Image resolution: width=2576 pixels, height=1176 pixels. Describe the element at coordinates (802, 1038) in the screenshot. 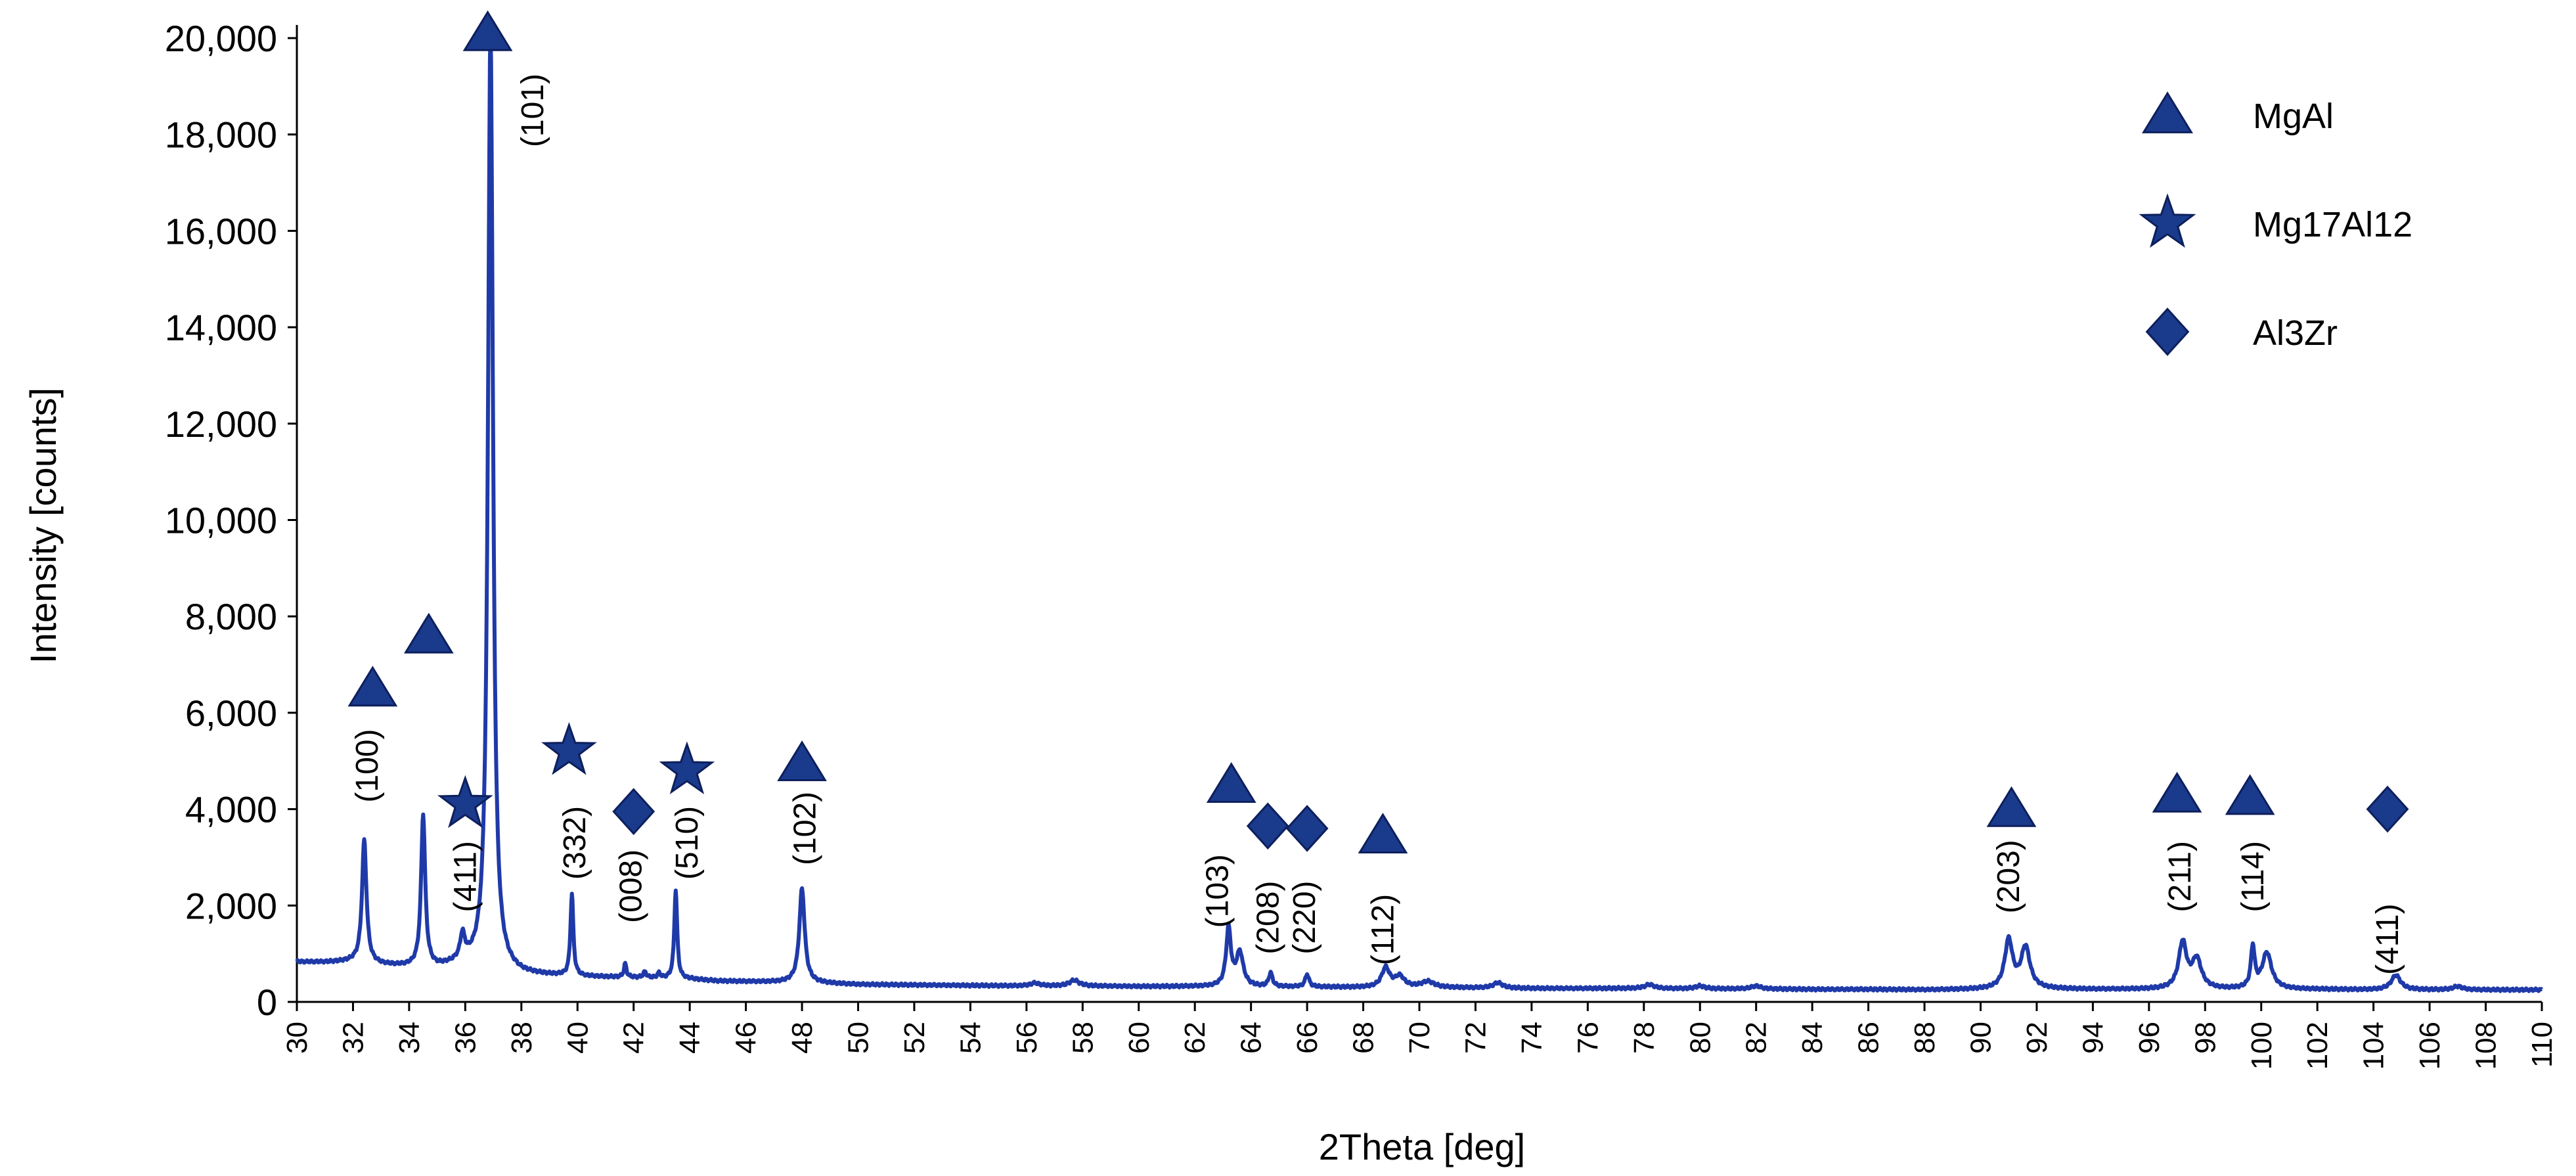

I see `x-tick-label: 48` at that location.